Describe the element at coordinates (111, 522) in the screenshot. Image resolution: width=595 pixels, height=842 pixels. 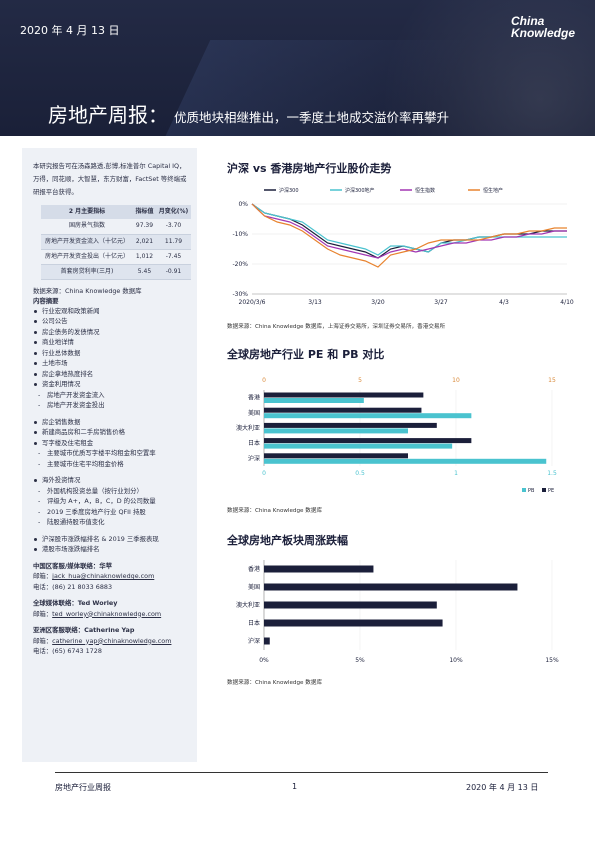
I see `toc-subitem: 陆股通持股市值变化` at that location.